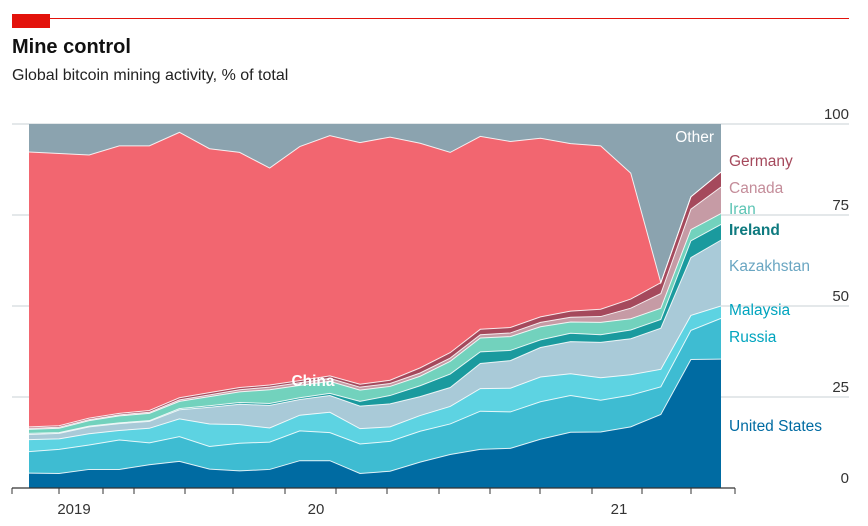 The width and height of the screenshot is (868, 526). What do you see at coordinates (756, 188) in the screenshot?
I see `label-canada: Canada` at bounding box center [756, 188].